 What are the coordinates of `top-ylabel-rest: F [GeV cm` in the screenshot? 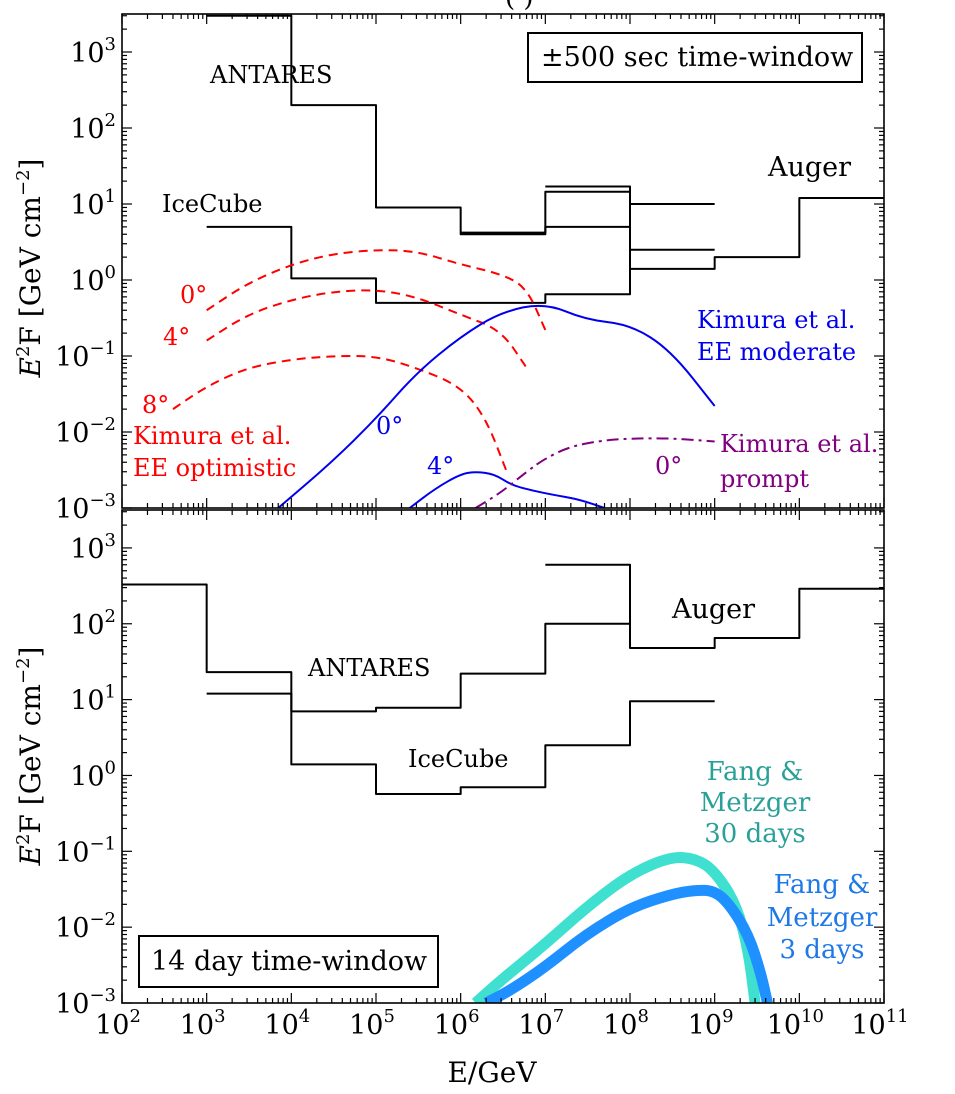 It's located at (30, 271).